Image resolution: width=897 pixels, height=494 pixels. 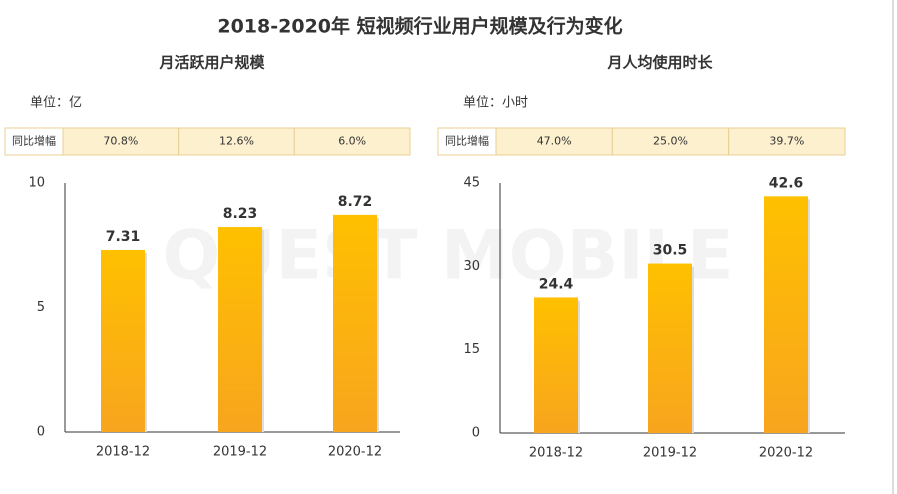 What do you see at coordinates (471, 266) in the screenshot?
I see `y-tick-label: 30` at bounding box center [471, 266].